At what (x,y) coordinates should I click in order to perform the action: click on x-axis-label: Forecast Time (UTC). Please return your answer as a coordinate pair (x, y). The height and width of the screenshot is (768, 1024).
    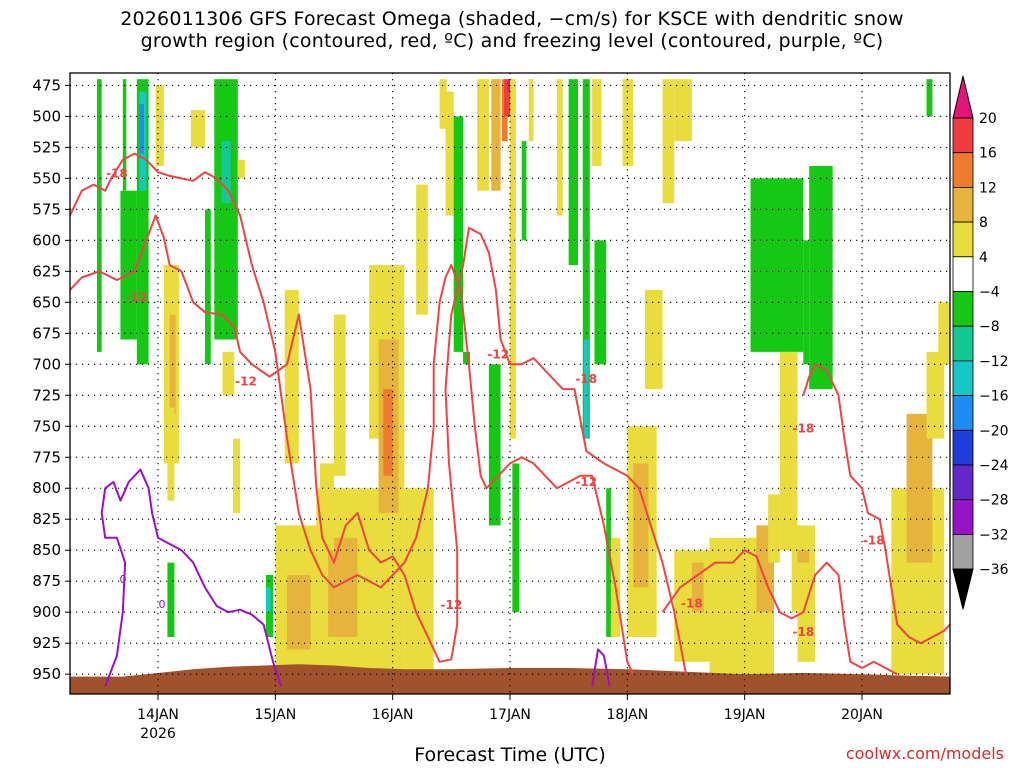
    Looking at the image, I should click on (510, 755).